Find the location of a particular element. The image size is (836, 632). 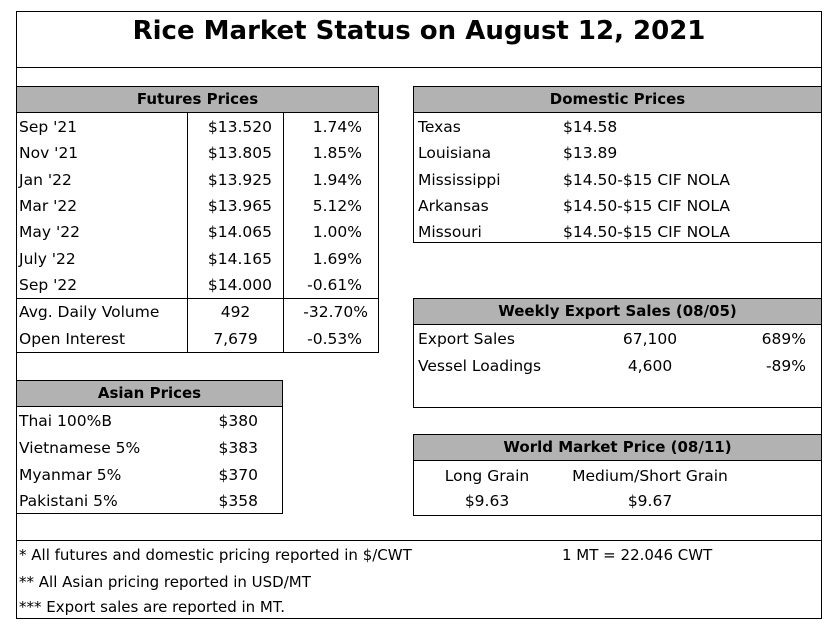

futures-price: $14.165 is located at coordinates (239, 259).